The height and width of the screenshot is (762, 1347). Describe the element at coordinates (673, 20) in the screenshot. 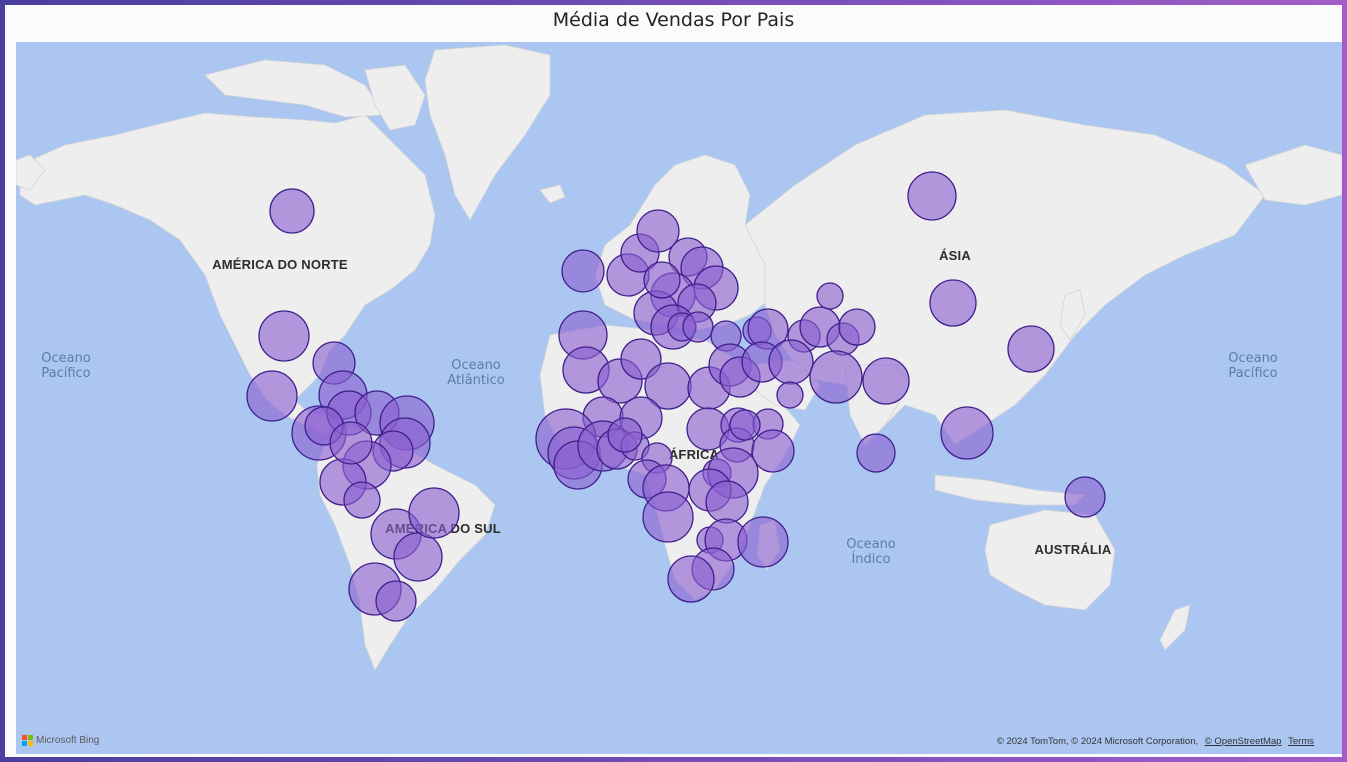

I see `map-title: Média de Vendas Por Pais` at that location.